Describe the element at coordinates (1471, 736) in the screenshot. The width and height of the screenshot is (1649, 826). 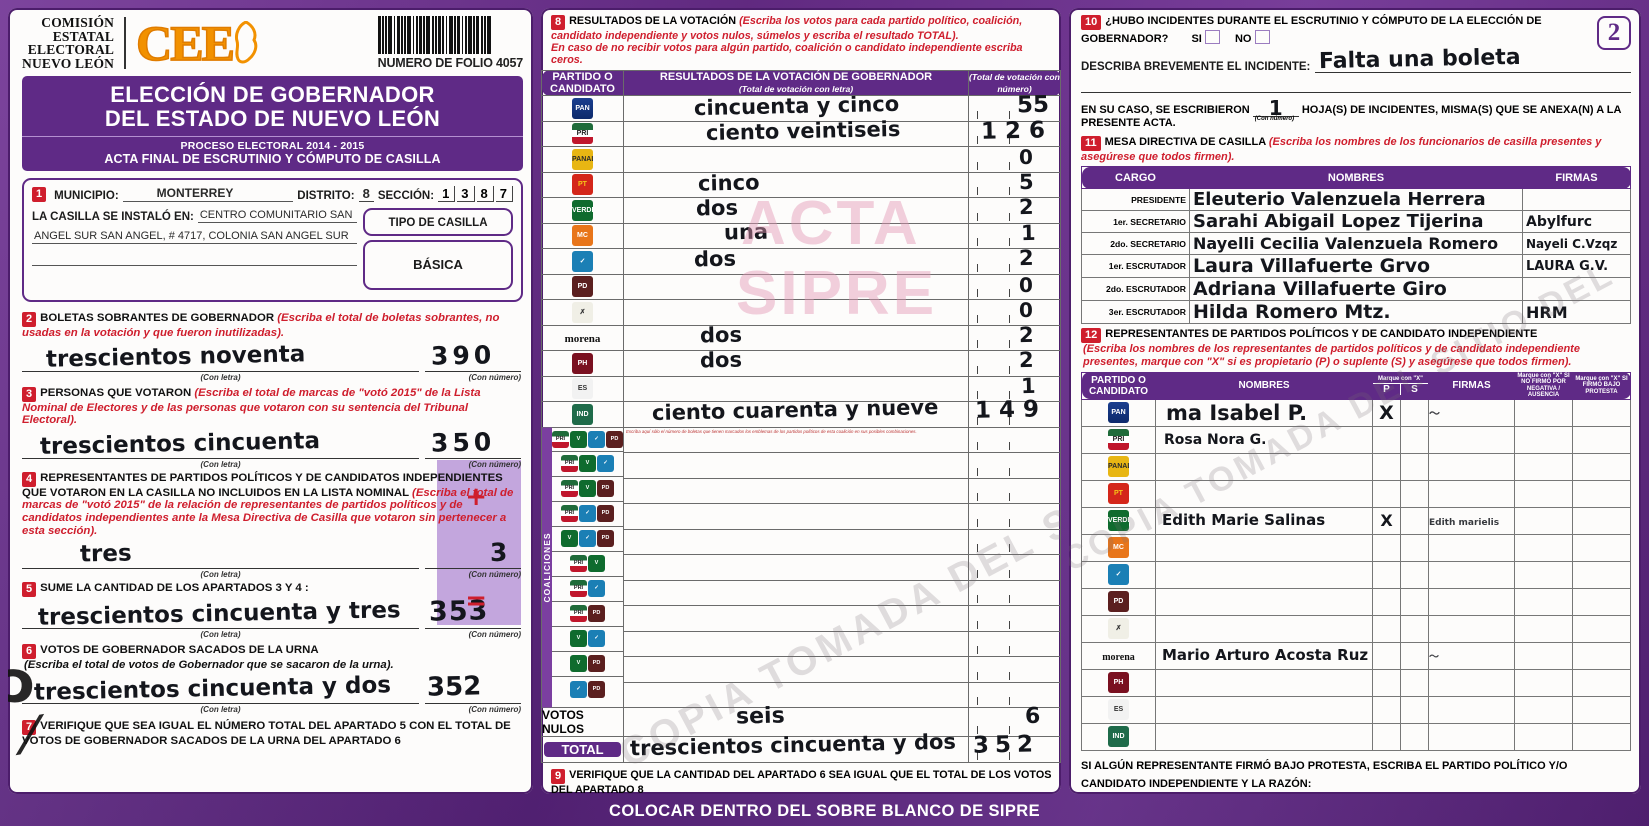
I see `rep-firma-independiente` at that location.